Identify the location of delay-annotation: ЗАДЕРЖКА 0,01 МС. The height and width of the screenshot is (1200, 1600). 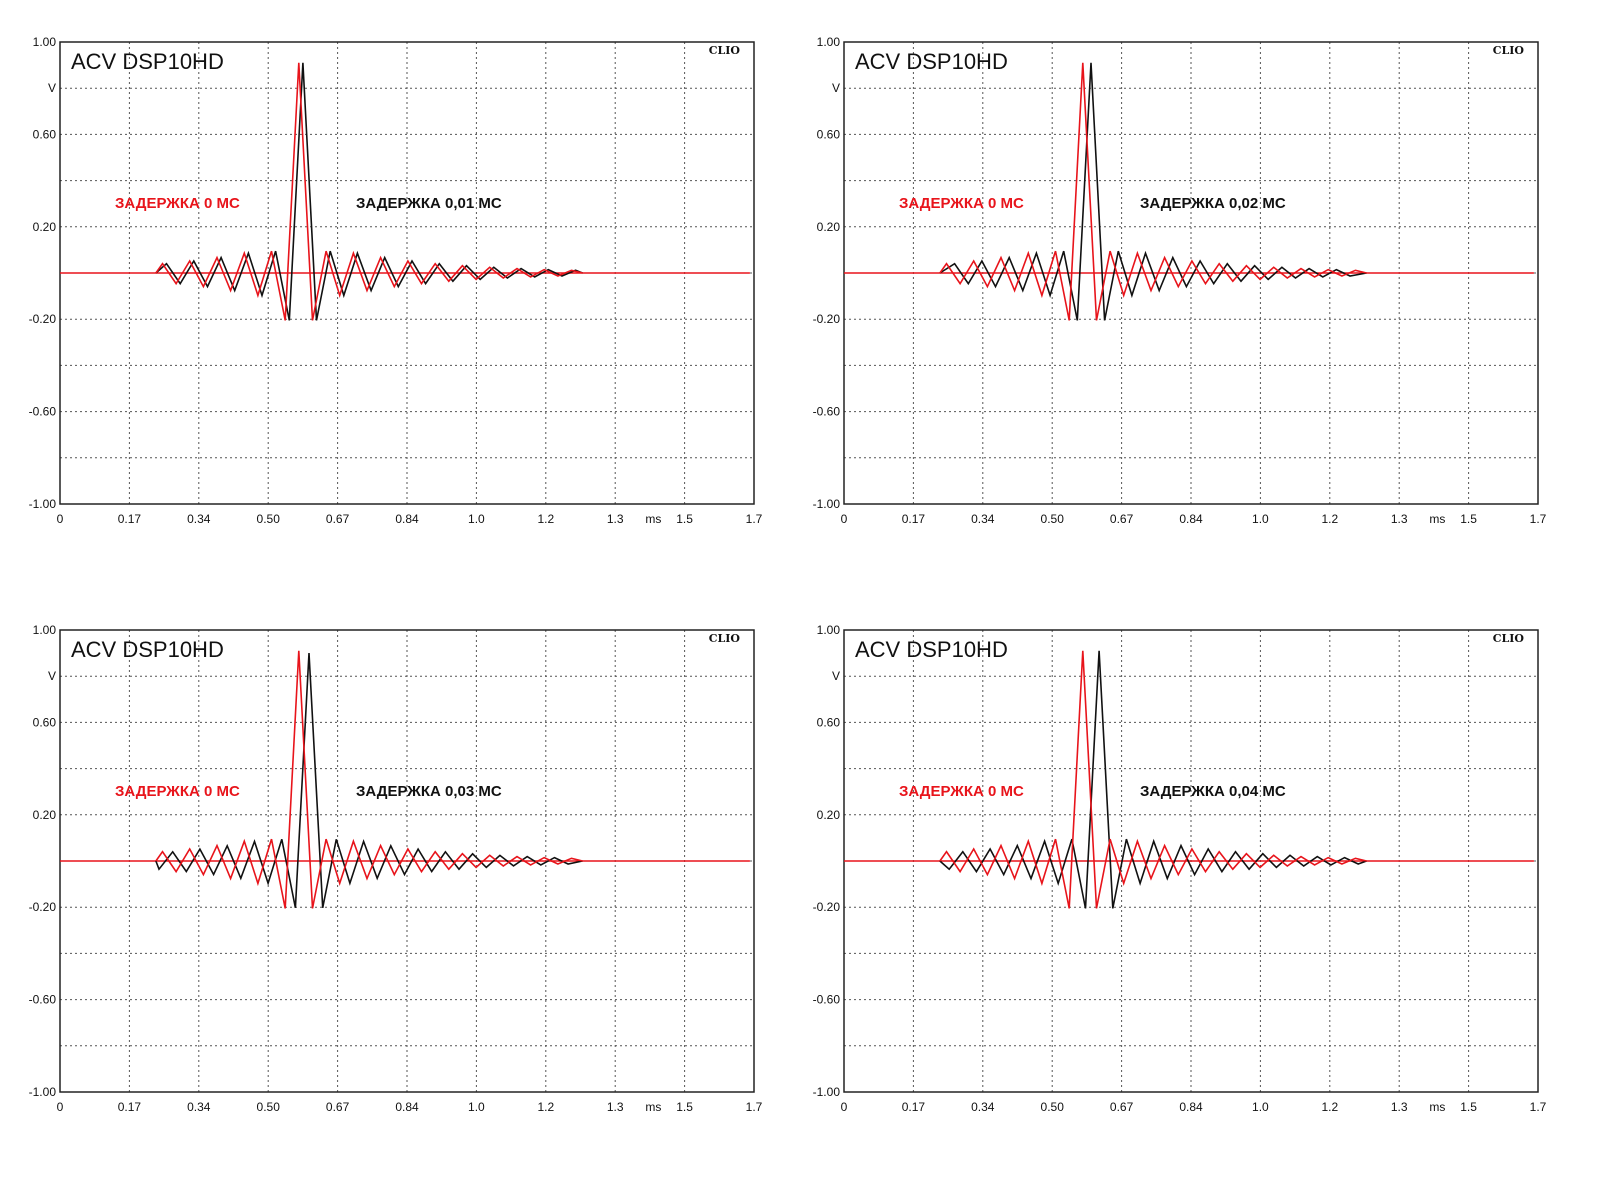
(429, 203).